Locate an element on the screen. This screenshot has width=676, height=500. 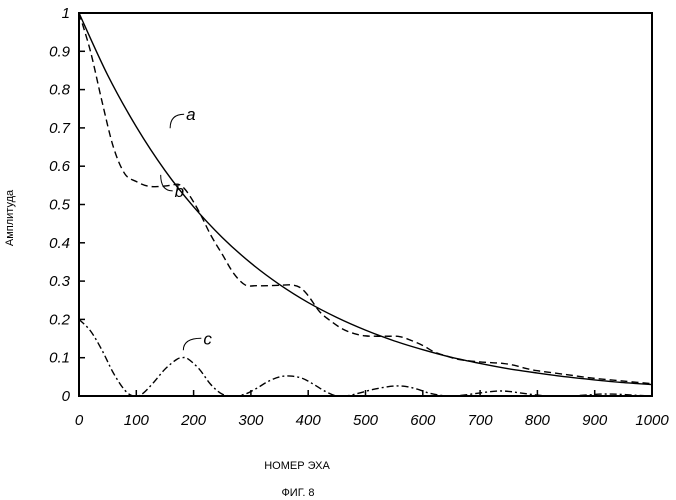
y-axis-title: Амплитуда is located at coordinates (10, 217).